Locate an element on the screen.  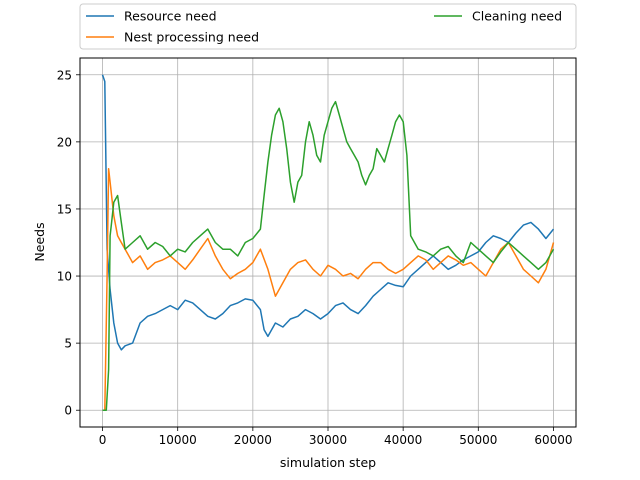
x-axis-label: simulation step is located at coordinates (328, 462).